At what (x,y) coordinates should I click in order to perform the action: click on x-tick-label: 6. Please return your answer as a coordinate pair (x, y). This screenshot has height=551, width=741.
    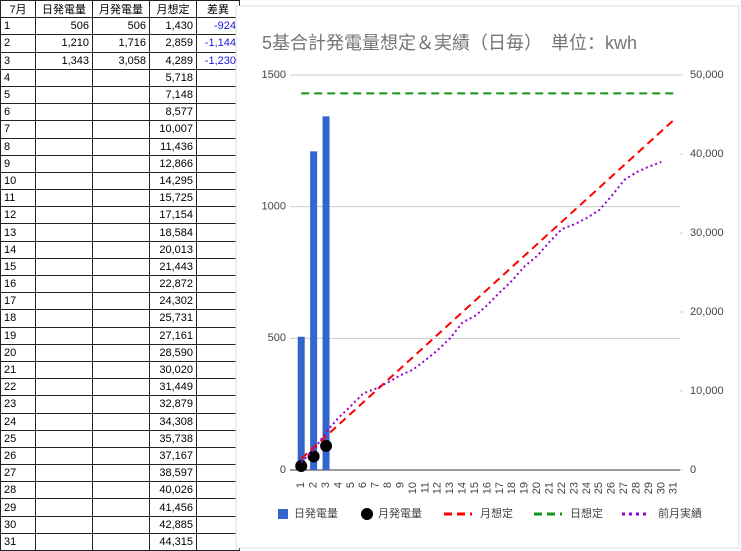
    Looking at the image, I should click on (363, 485).